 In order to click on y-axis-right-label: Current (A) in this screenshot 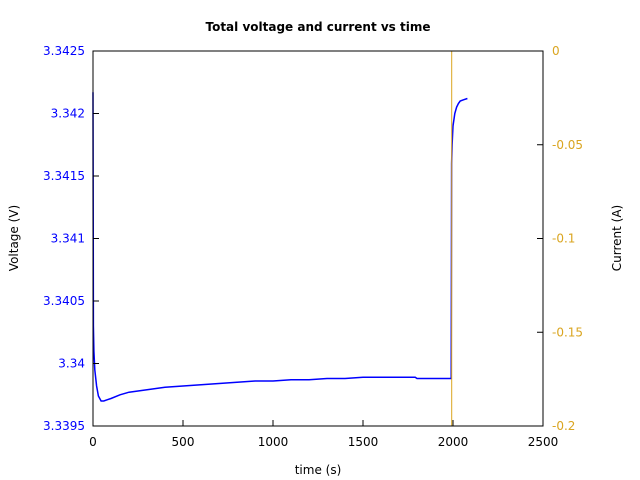, I will do `click(617, 238)`.